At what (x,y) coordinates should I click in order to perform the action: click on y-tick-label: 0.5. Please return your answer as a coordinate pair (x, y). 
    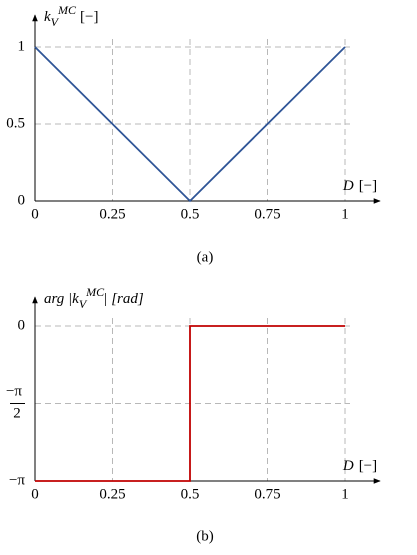
    Looking at the image, I should click on (15, 123).